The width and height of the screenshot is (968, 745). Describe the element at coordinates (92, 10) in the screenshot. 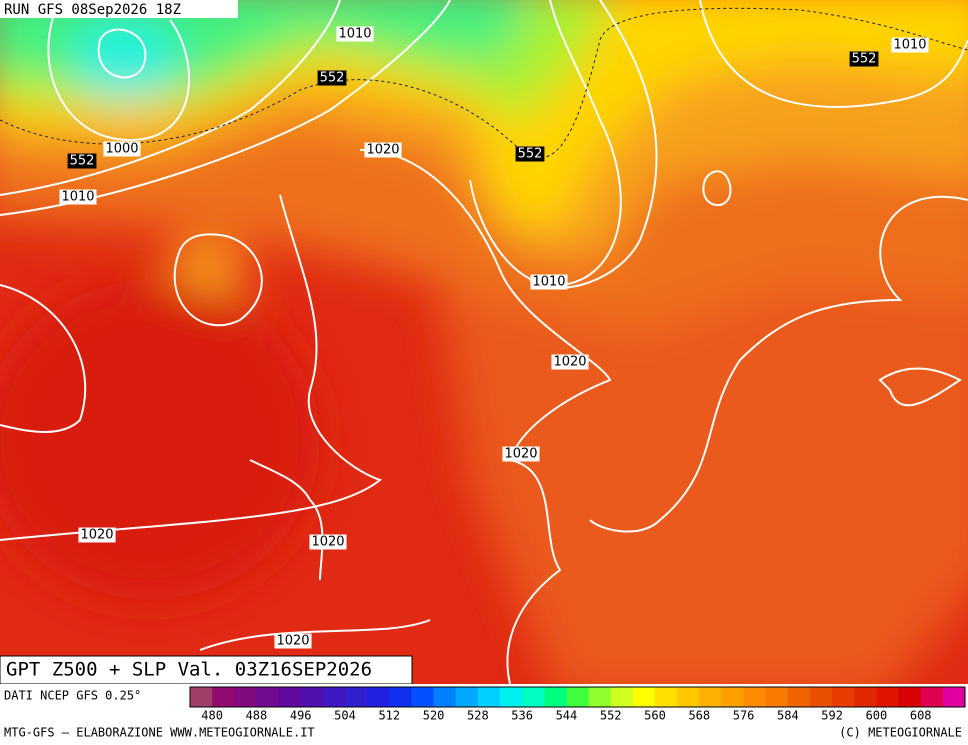

I see `run-label: RUN GFS 08Sep2026 18Z` at that location.